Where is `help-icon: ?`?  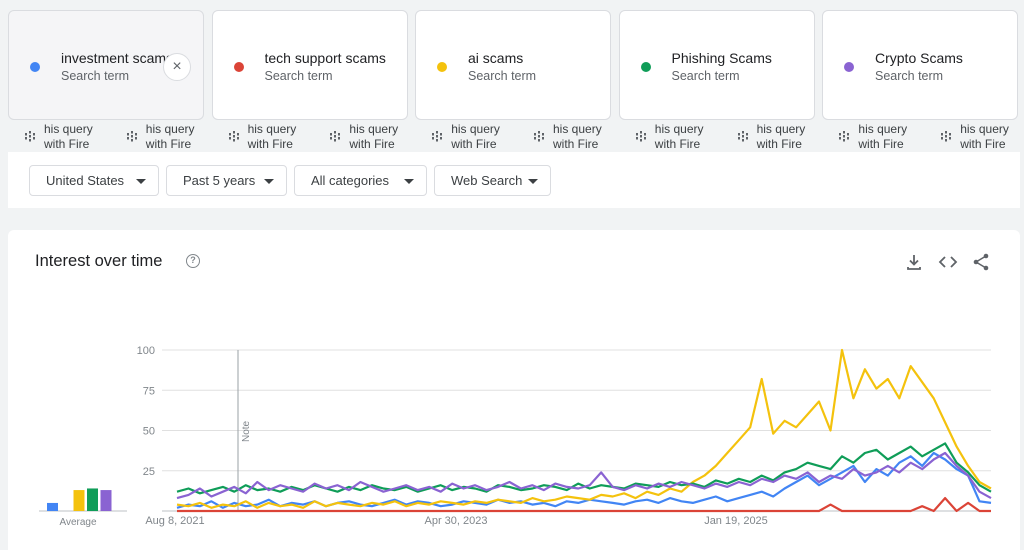
help-icon: ? is located at coordinates (193, 261).